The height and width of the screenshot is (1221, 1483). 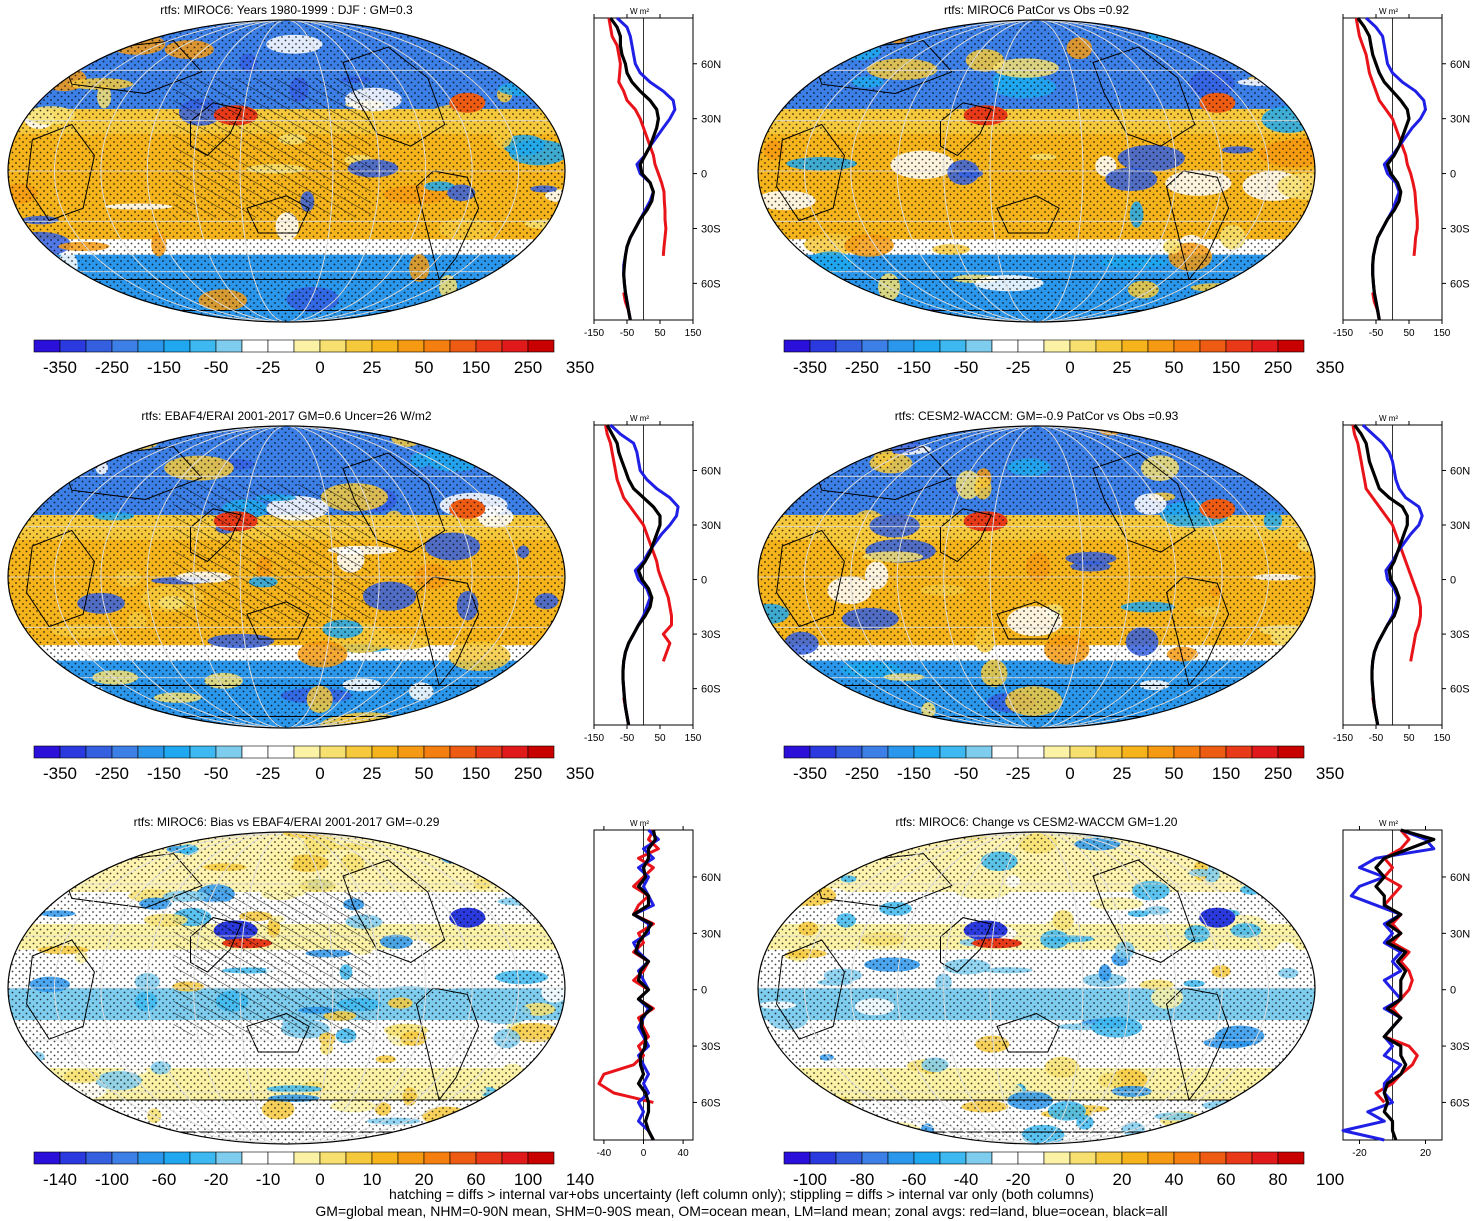 I want to click on x-tick-label: -150, so click(x=594, y=333).